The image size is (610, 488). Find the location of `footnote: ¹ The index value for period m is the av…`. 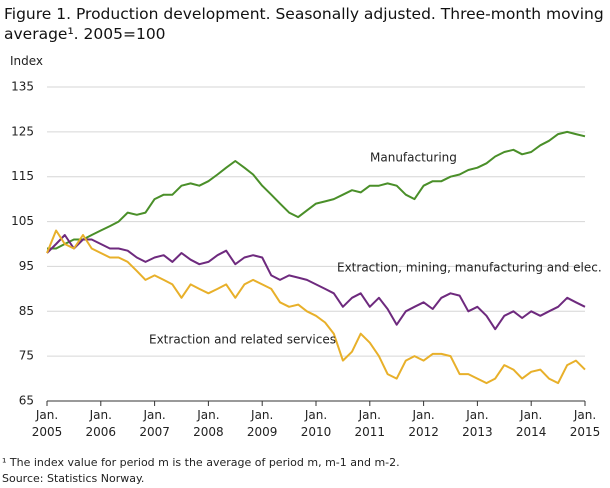

footnote: ¹ The index value for period m is the av… is located at coordinates (201, 462).